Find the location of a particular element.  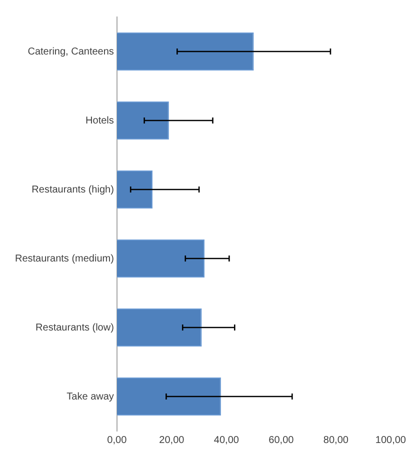

x-tick-label: 20,00 is located at coordinates (172, 440).